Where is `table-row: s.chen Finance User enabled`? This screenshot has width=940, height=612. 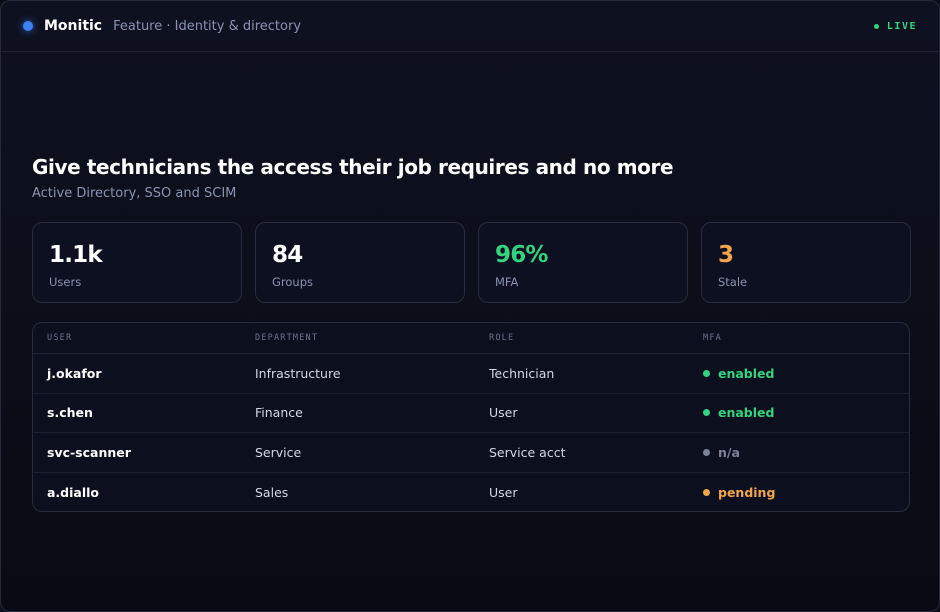
table-row: s.chen Finance User enabled is located at coordinates (471, 413).